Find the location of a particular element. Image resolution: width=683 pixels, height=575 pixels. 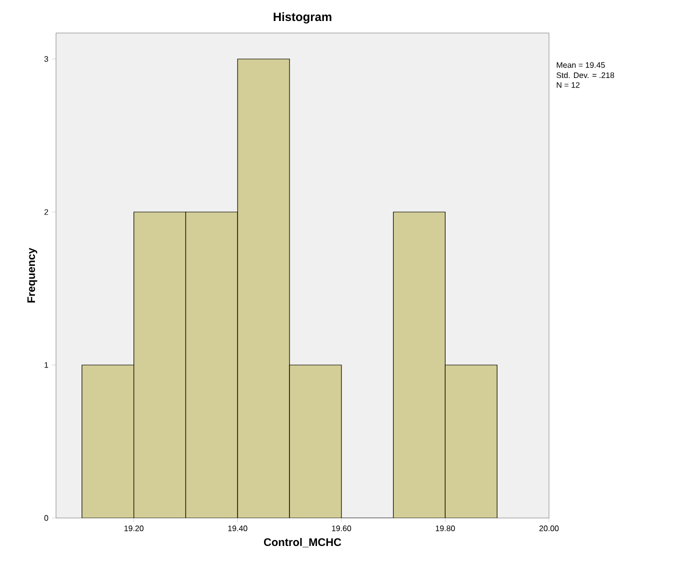

x-axis-title: Control_MCHC is located at coordinates (303, 543).